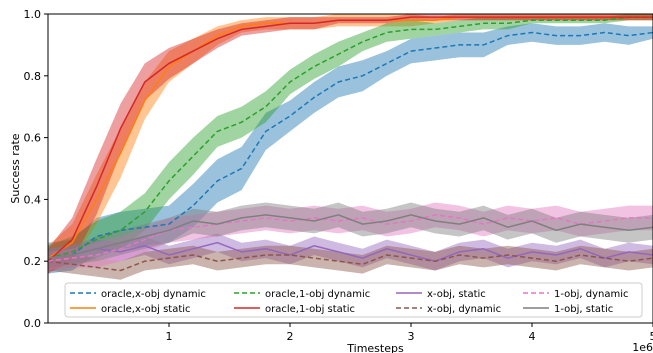 Image resolution: width=653 pixels, height=353 pixels. Describe the element at coordinates (583, 309) in the screenshot. I see `legend-label-1-obj-static: 1-obj, static` at that location.